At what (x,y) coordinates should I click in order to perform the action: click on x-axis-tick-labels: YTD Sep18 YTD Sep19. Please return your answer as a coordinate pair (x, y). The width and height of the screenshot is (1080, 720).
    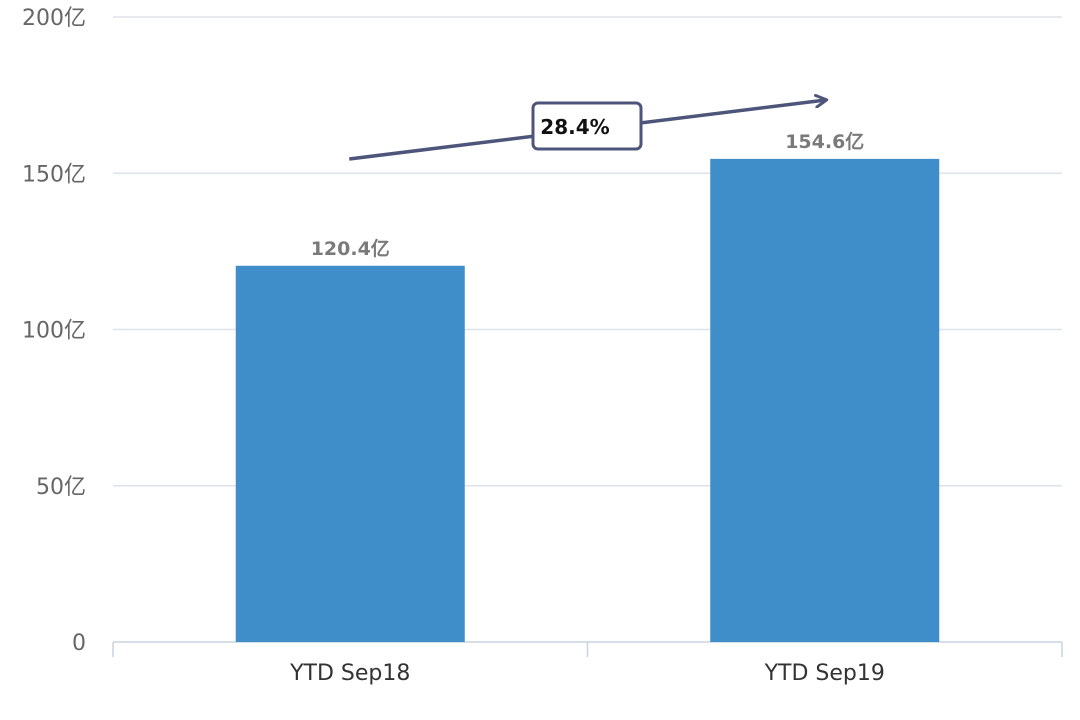
    Looking at the image, I should click on (587, 673).